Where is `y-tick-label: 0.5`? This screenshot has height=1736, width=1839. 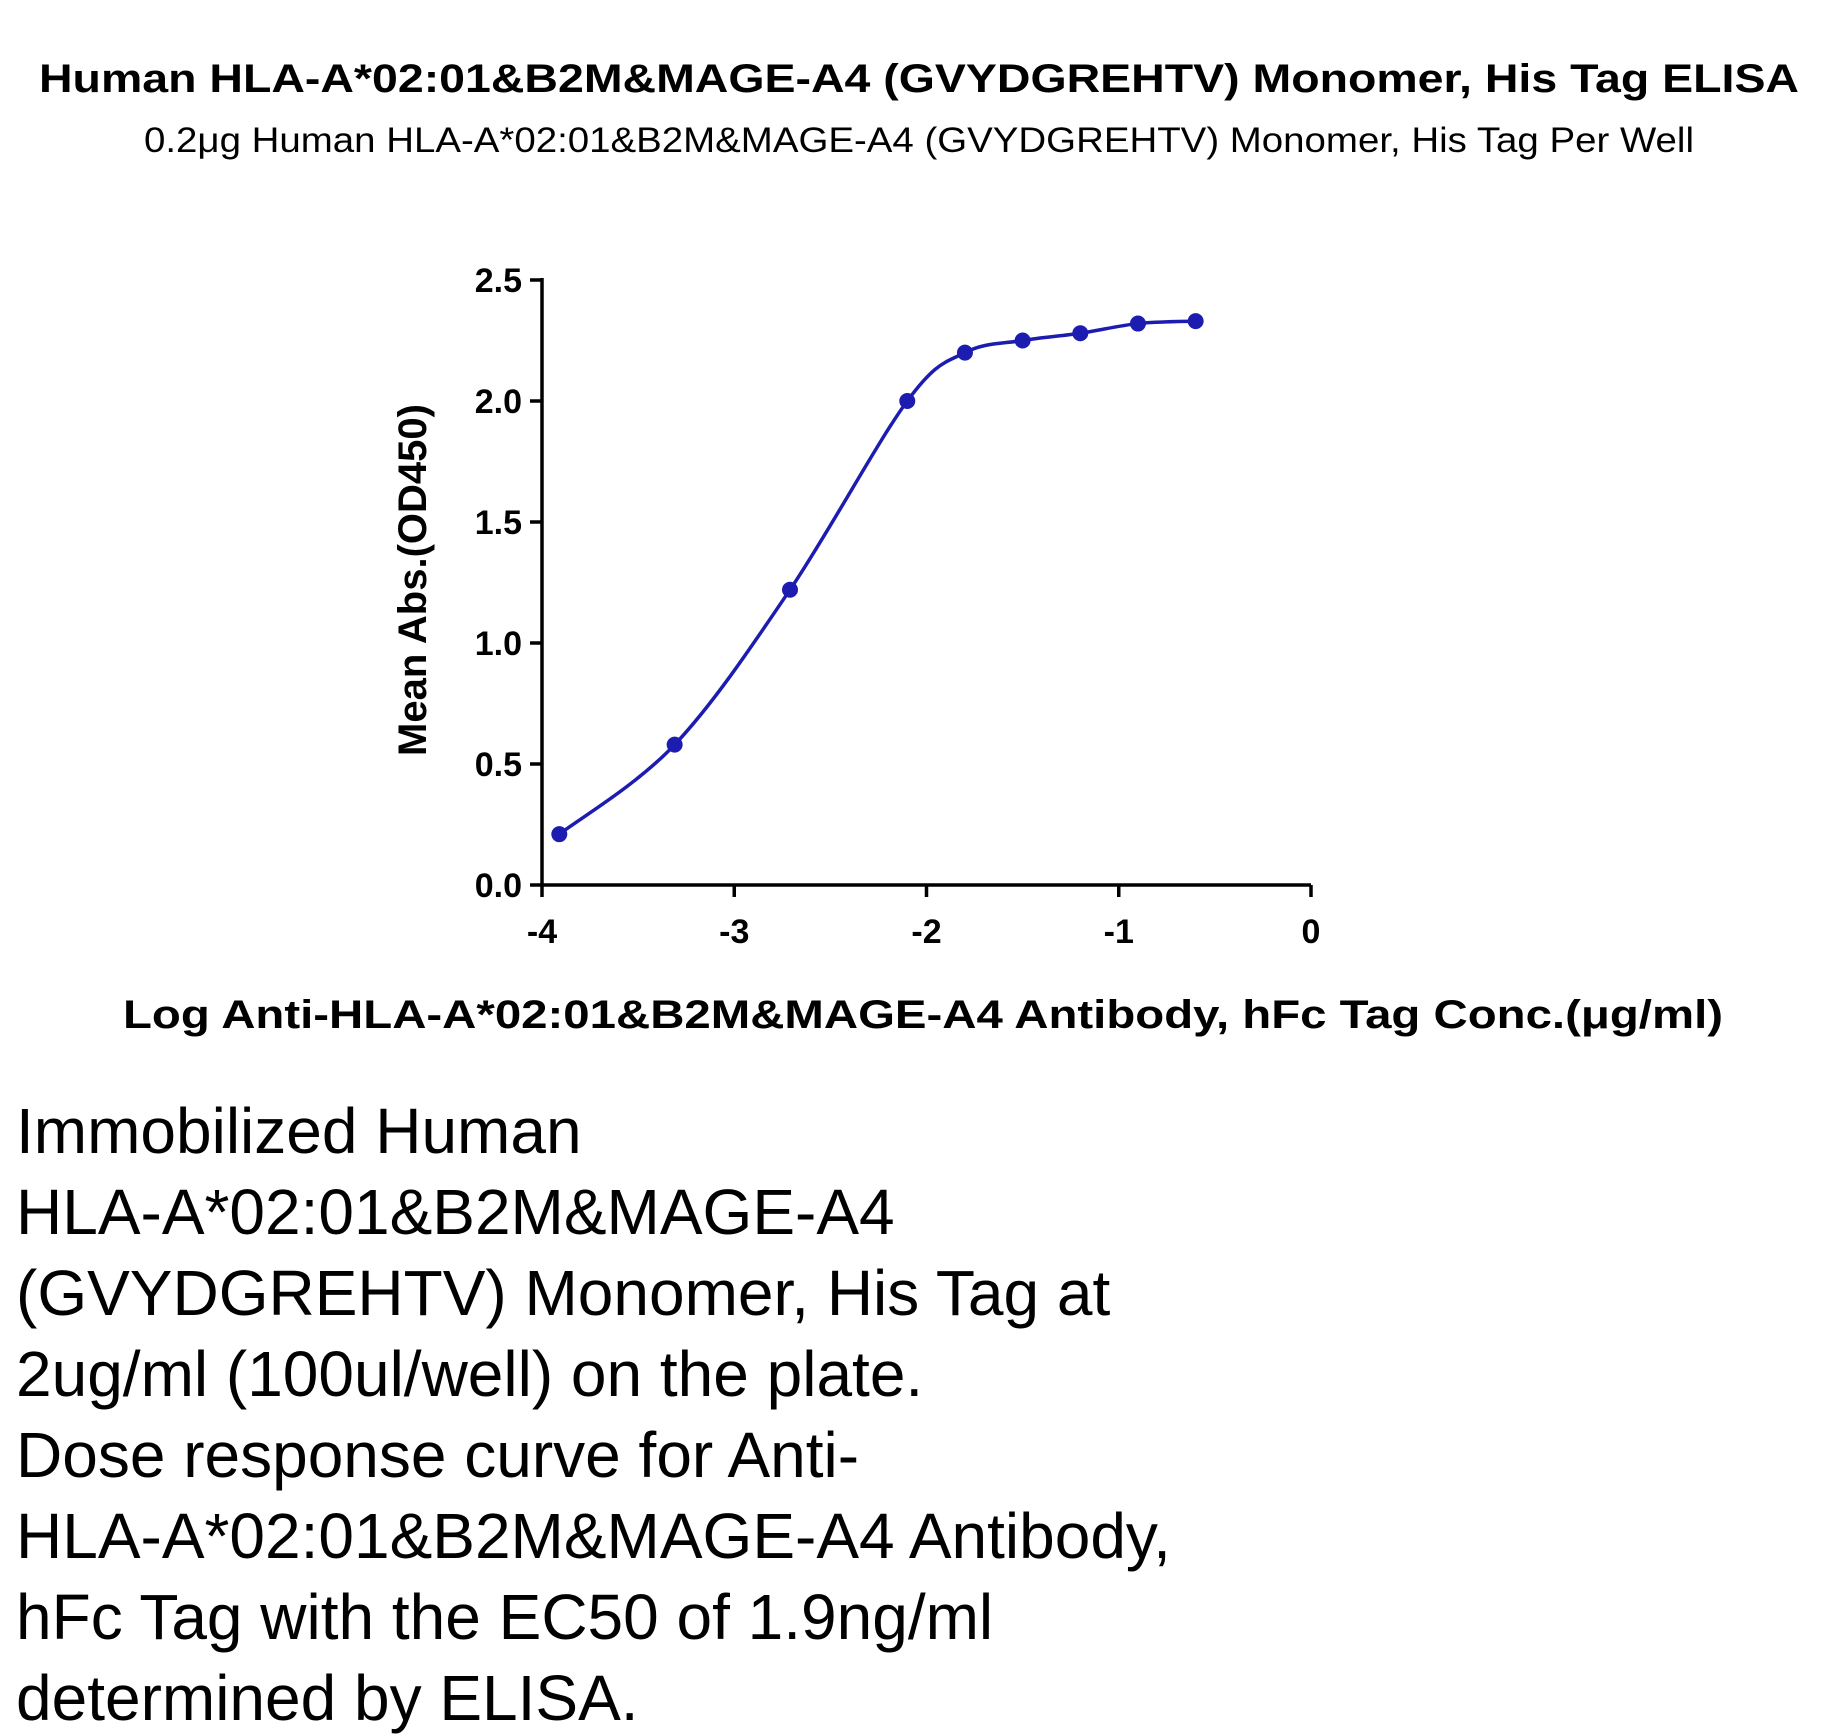 y-tick-label: 0.5 is located at coordinates (498, 765).